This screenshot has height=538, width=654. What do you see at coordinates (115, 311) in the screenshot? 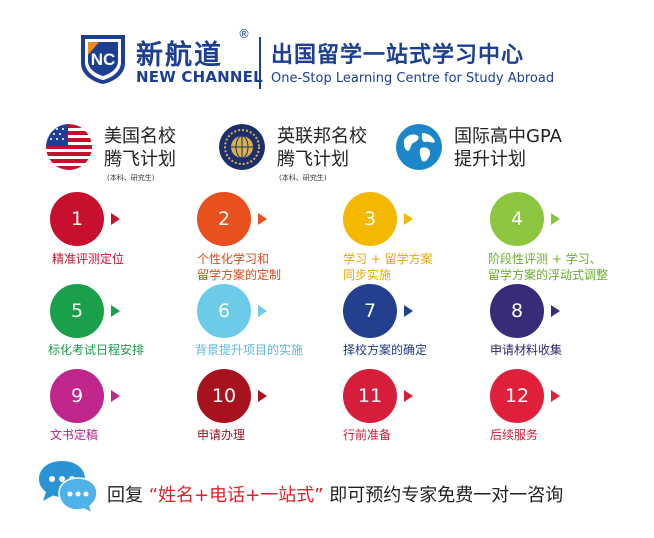
I see `step-5-arrow-icon` at bounding box center [115, 311].